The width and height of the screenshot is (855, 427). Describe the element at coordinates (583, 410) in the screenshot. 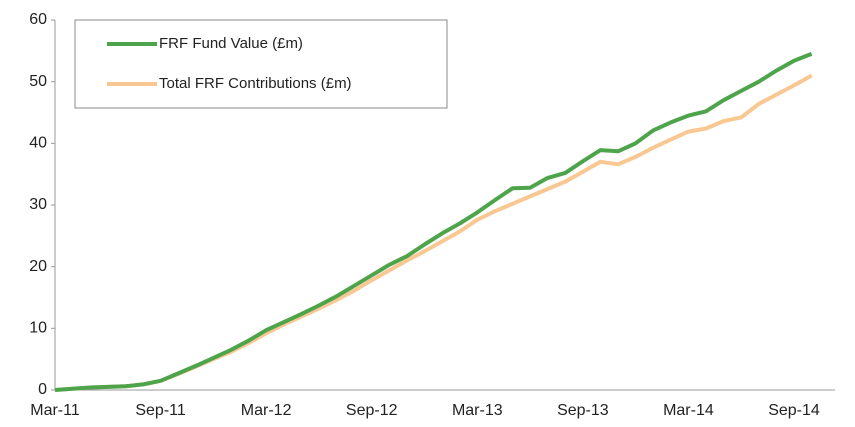

I see `x-tick-label: Sep-13` at that location.